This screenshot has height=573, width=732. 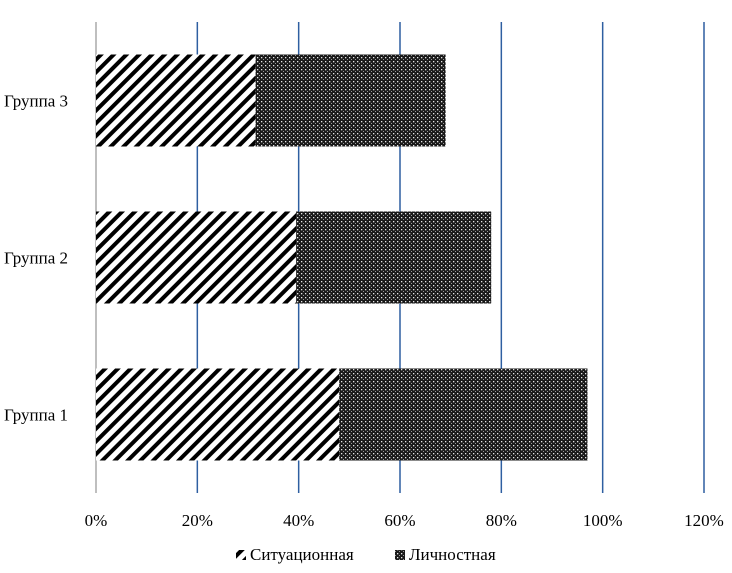 What do you see at coordinates (96, 520) in the screenshot?
I see `x-tick-label: 0%` at bounding box center [96, 520].